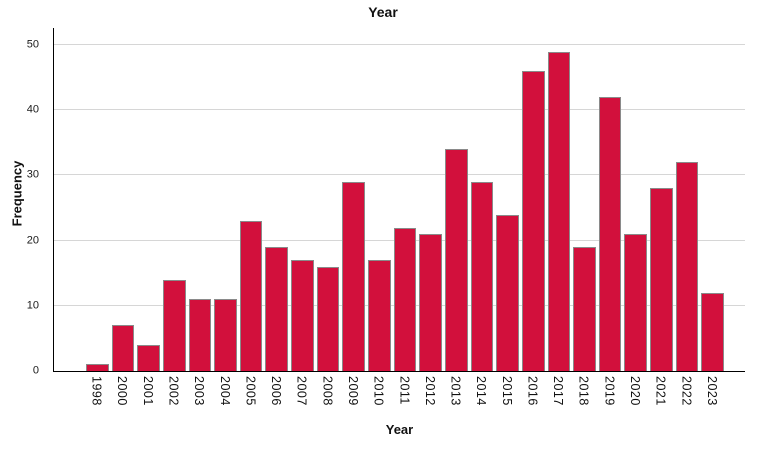  I want to click on x-label-slot: 2009, so click(352, 391).